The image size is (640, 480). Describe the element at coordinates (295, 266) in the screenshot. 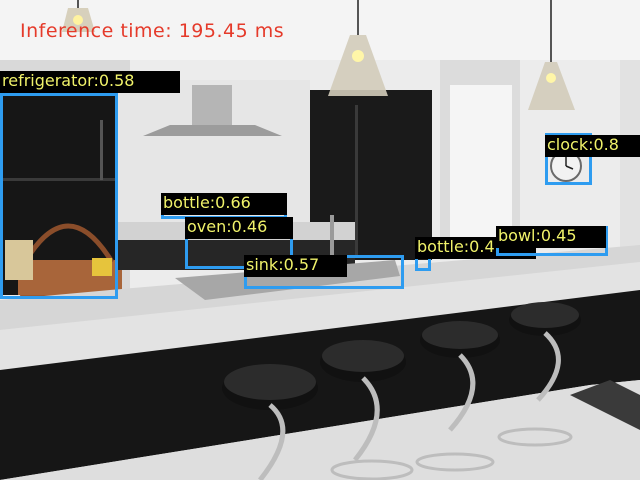

I see `detection-label-sink: sink:0.57` at that location.